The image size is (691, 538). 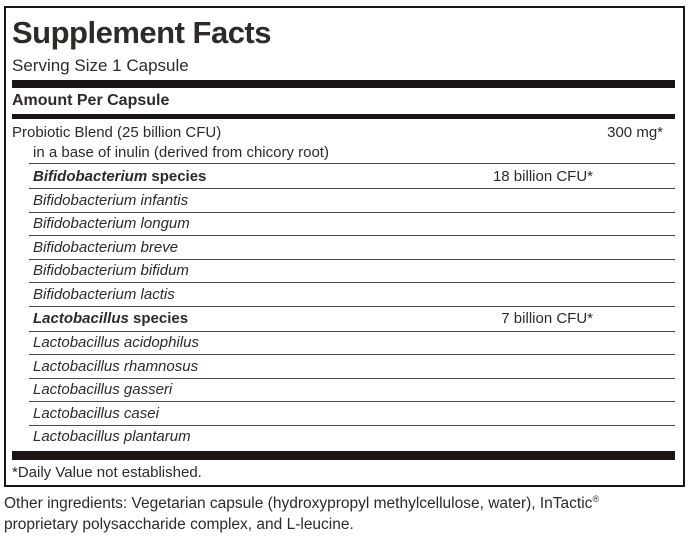 I want to click on serving-size: Serving Size 1 Capsule, so click(x=100, y=65).